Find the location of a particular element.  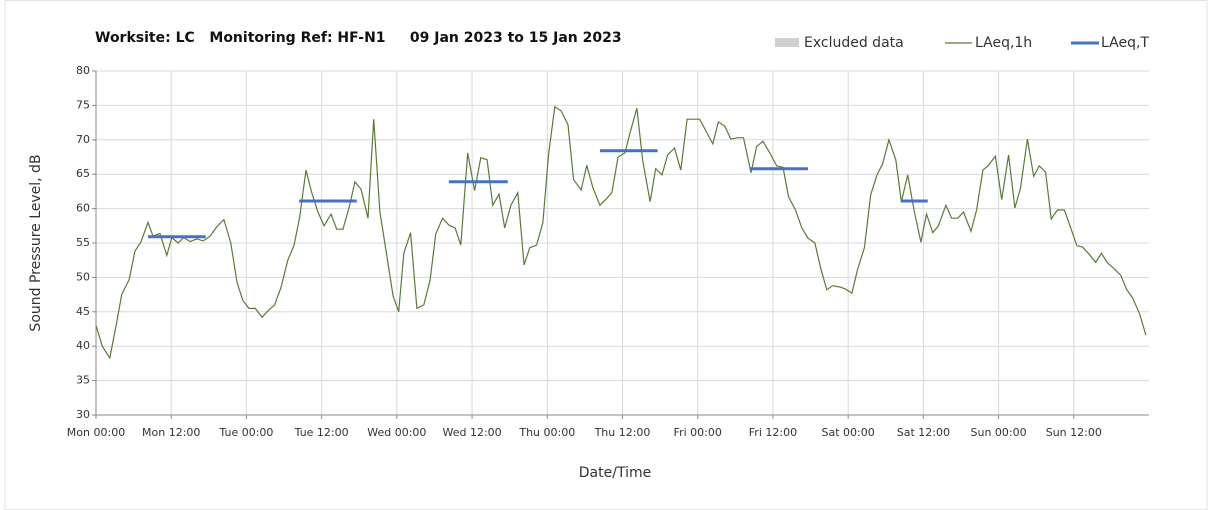

y-tick-label: 80 is located at coordinates (83, 70).